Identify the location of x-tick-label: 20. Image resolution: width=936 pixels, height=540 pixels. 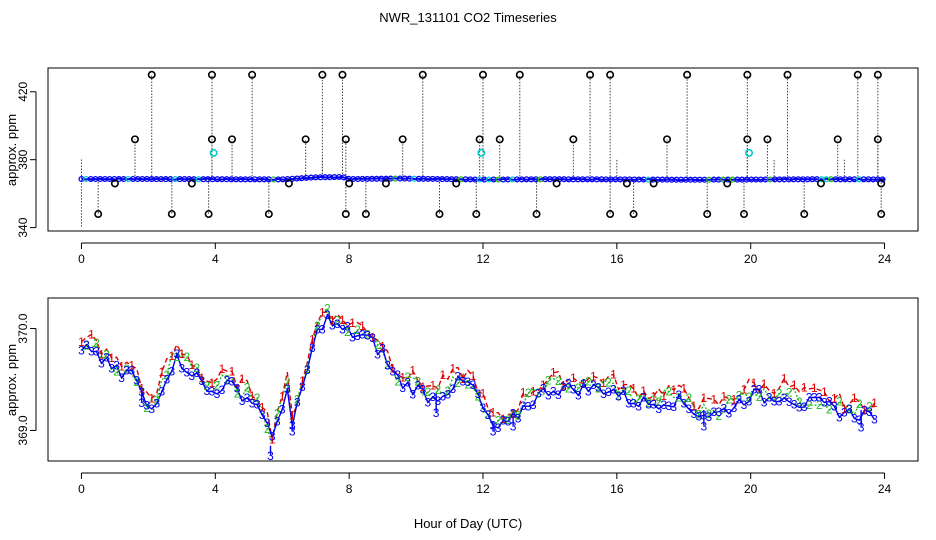
(751, 259).